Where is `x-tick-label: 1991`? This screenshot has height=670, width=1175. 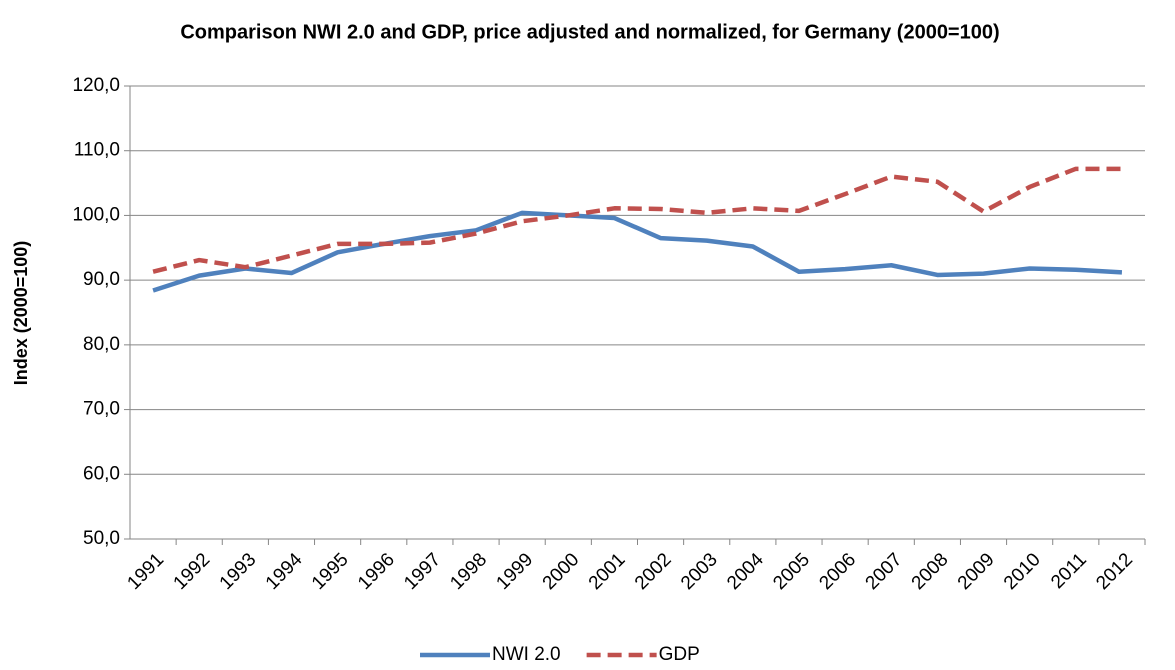 x-tick-label: 1991 is located at coordinates (145, 571).